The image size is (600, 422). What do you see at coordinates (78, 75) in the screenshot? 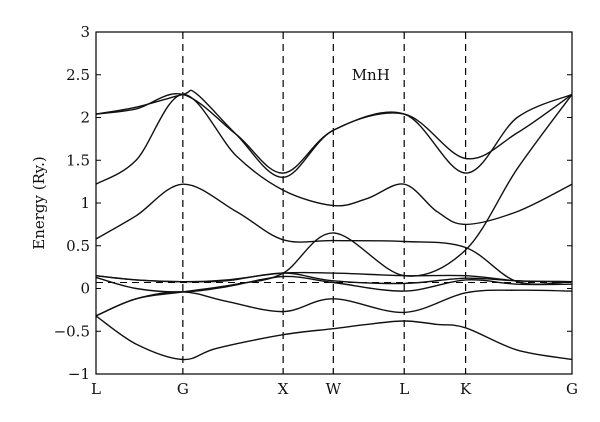
I see `y-tick-label: 2.5` at bounding box center [78, 75].